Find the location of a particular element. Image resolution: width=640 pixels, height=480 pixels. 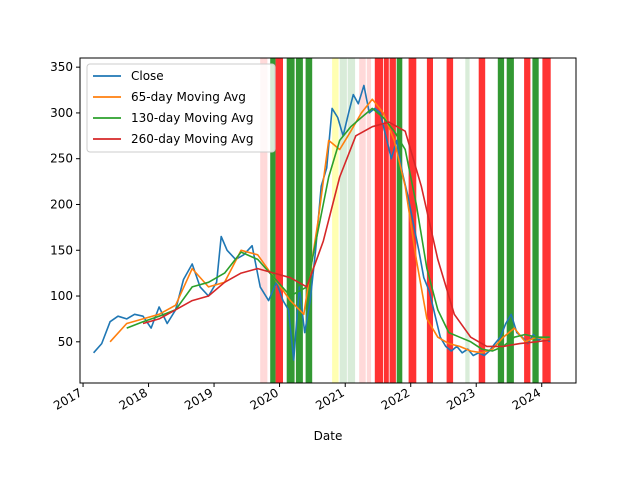

y-tick-label-1: 100 is located at coordinates (61, 296).